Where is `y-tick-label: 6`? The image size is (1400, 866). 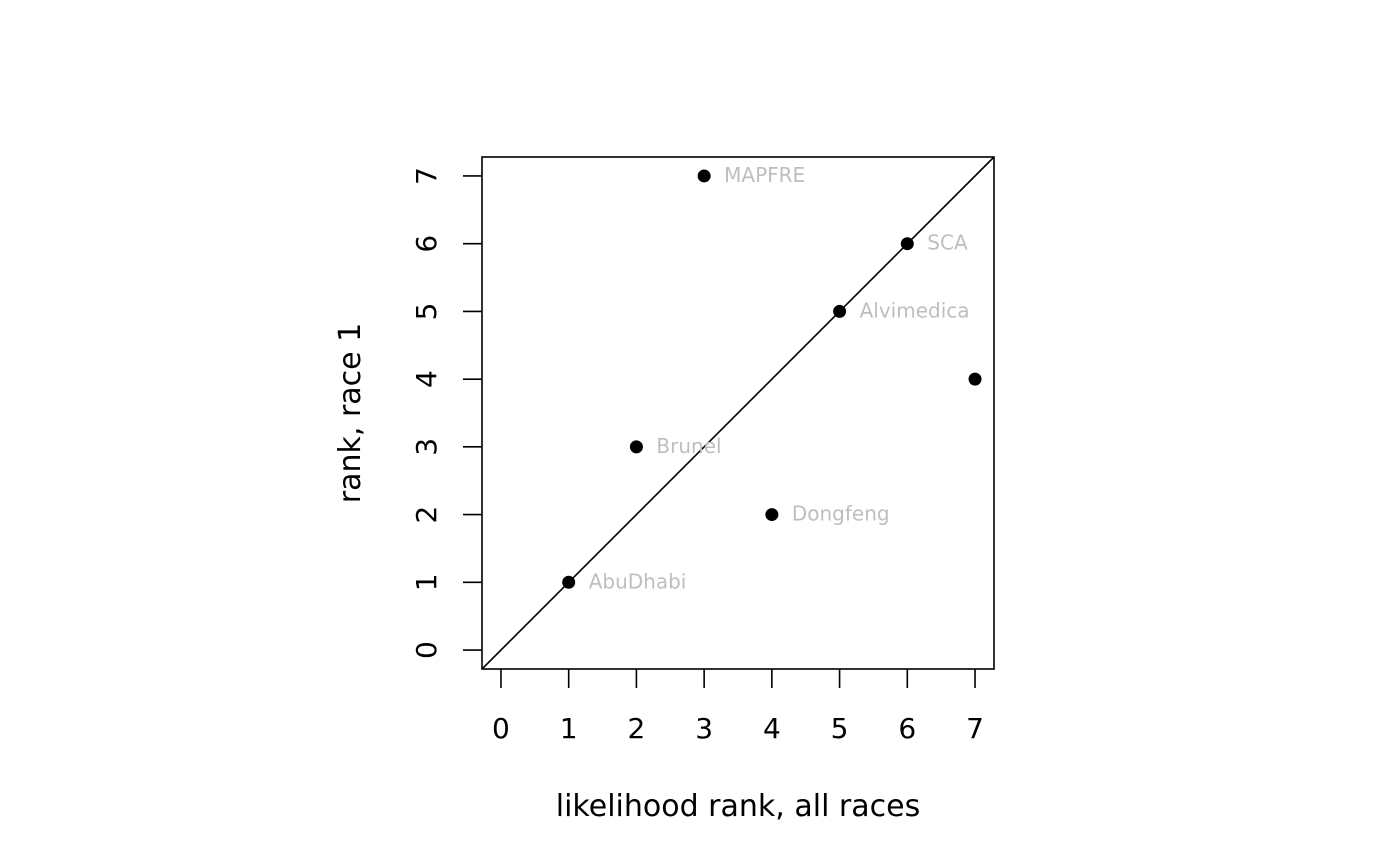 y-tick-label: 6 is located at coordinates (426, 244).